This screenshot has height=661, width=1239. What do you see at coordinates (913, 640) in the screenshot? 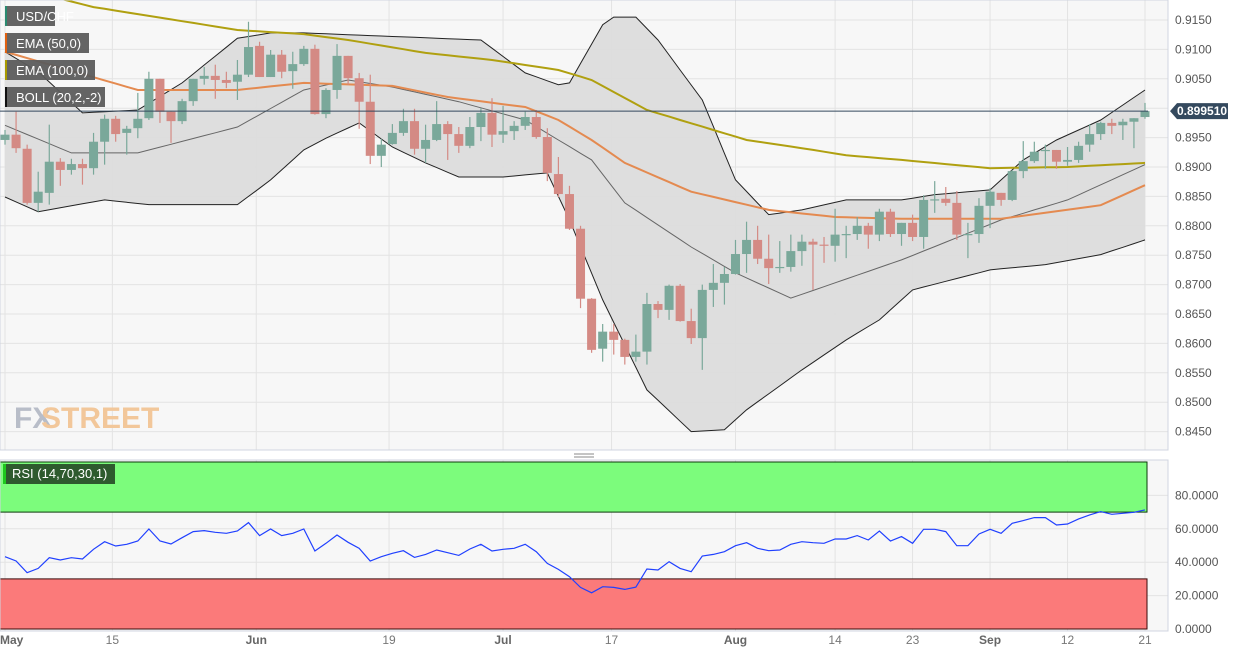
I see `date-tick-label: 23` at bounding box center [913, 640].